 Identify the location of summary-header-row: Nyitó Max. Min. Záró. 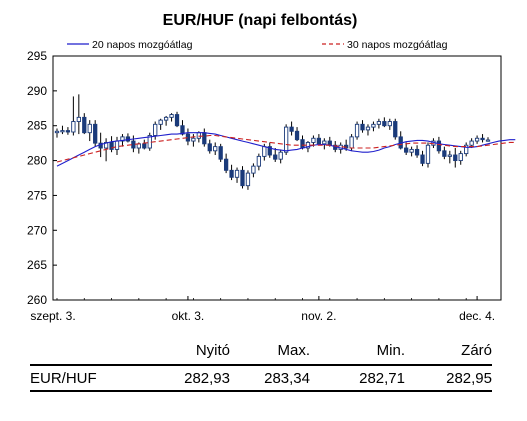
(261, 352).